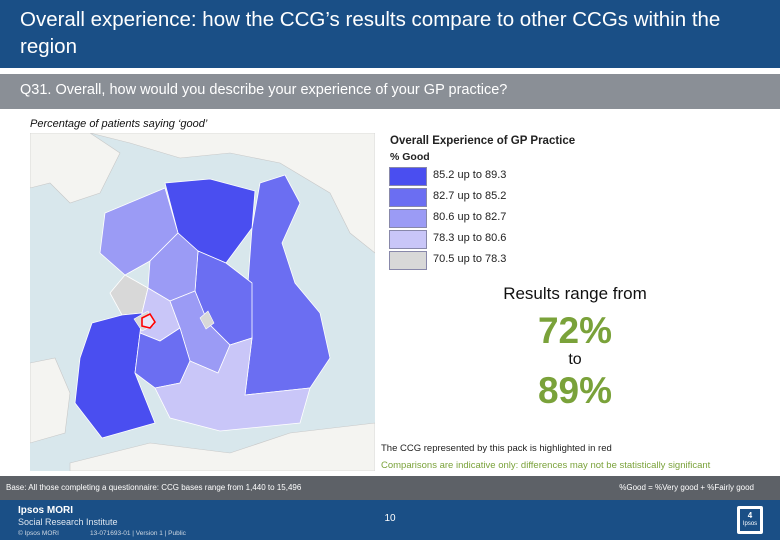 This screenshot has height=540, width=780. What do you see at coordinates (470, 217) in the screenshot?
I see `legend-label: 80.6 up to 82.7` at bounding box center [470, 217].